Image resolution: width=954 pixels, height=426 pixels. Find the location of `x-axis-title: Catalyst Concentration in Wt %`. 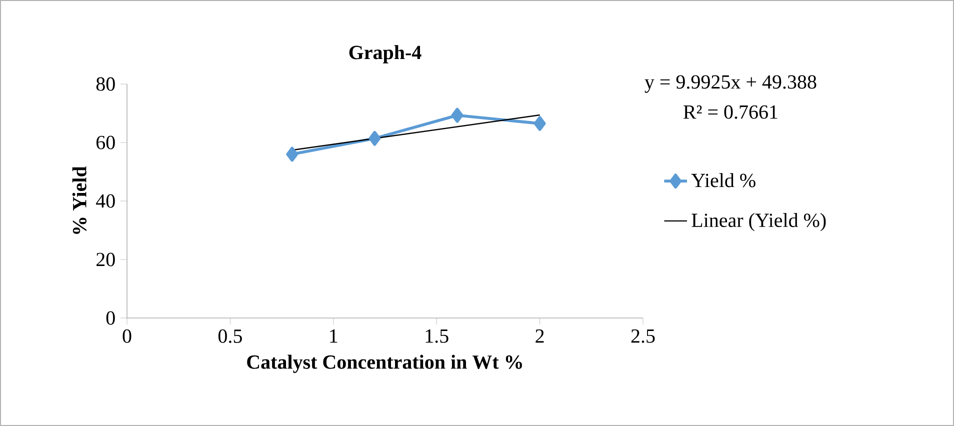

x-axis-title: Catalyst Concentration in Wt % is located at coordinates (384, 363).